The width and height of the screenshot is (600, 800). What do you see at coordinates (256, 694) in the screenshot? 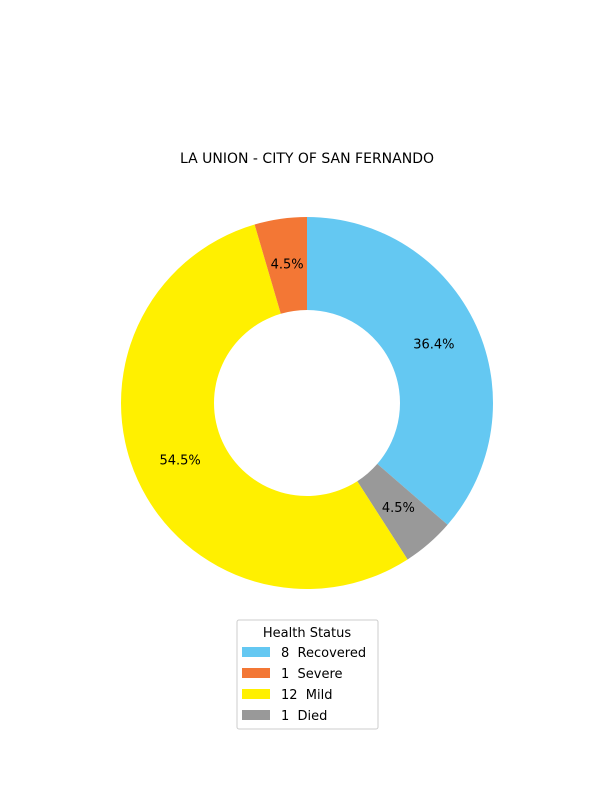
I see `legend-swatch-mild` at bounding box center [256, 694].